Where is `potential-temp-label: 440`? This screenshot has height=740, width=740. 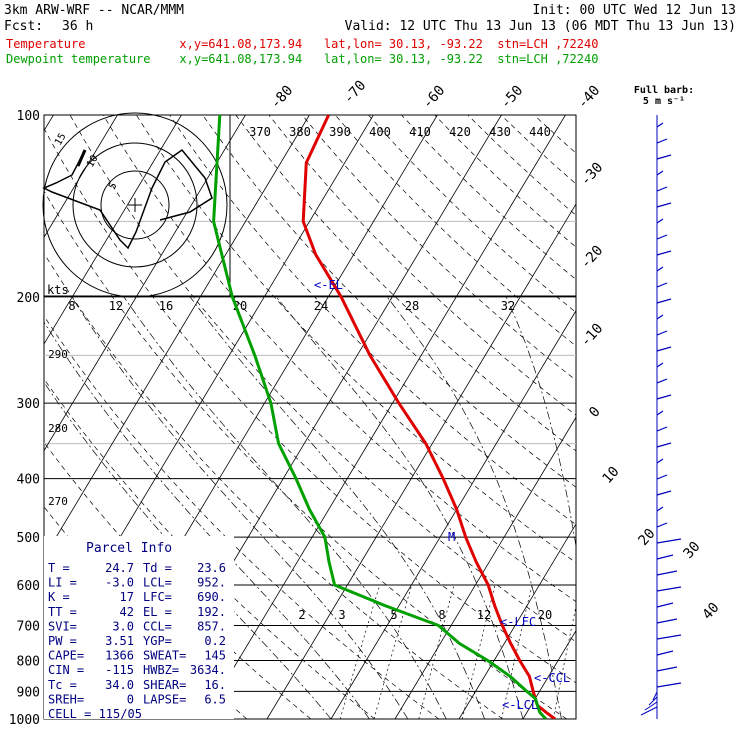 potential-temp-label: 440 is located at coordinates (540, 132).